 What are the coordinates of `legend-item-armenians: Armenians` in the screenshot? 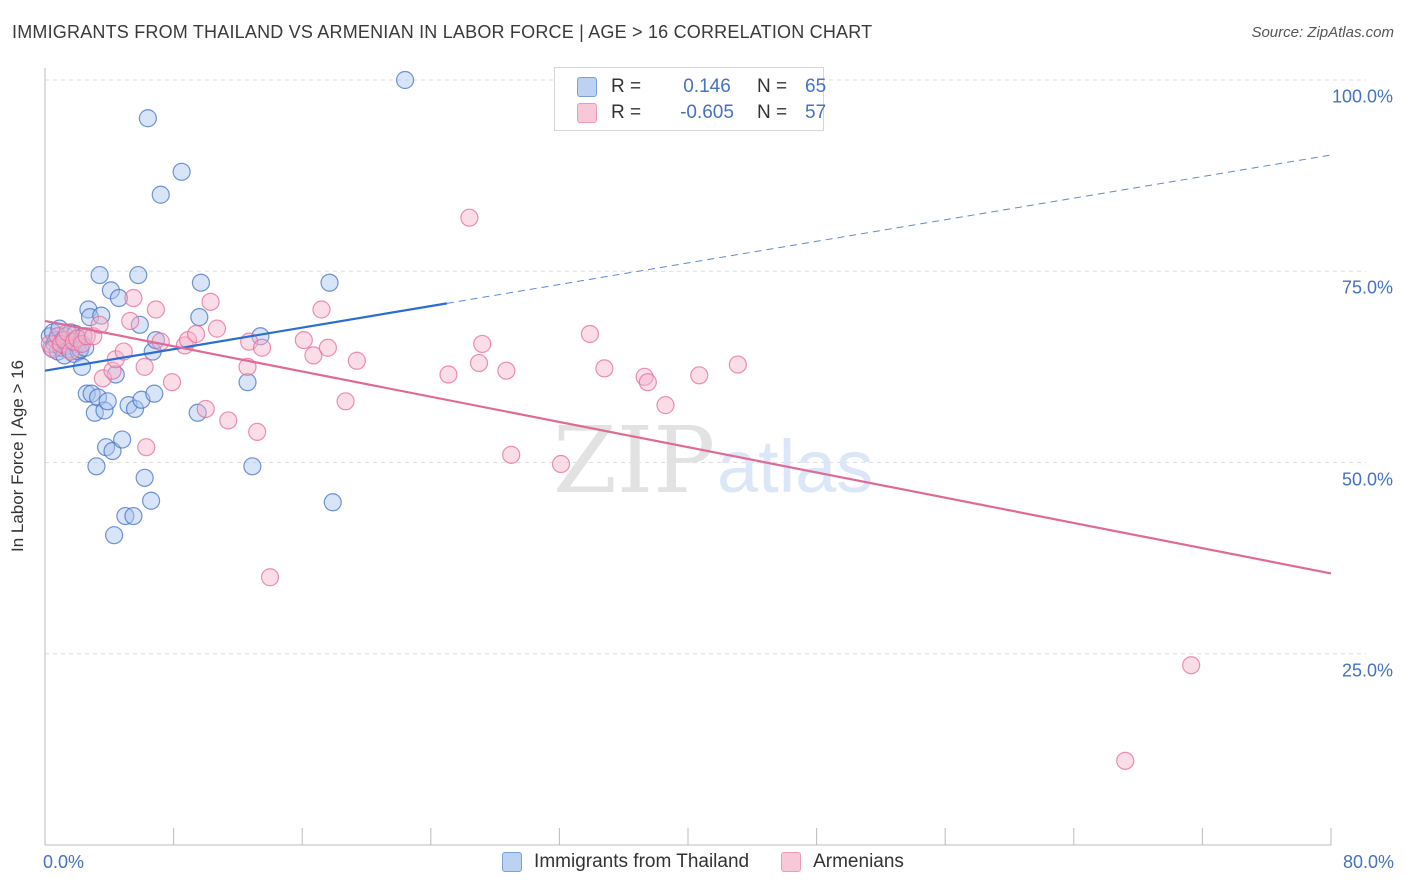 It's located at (842, 862).